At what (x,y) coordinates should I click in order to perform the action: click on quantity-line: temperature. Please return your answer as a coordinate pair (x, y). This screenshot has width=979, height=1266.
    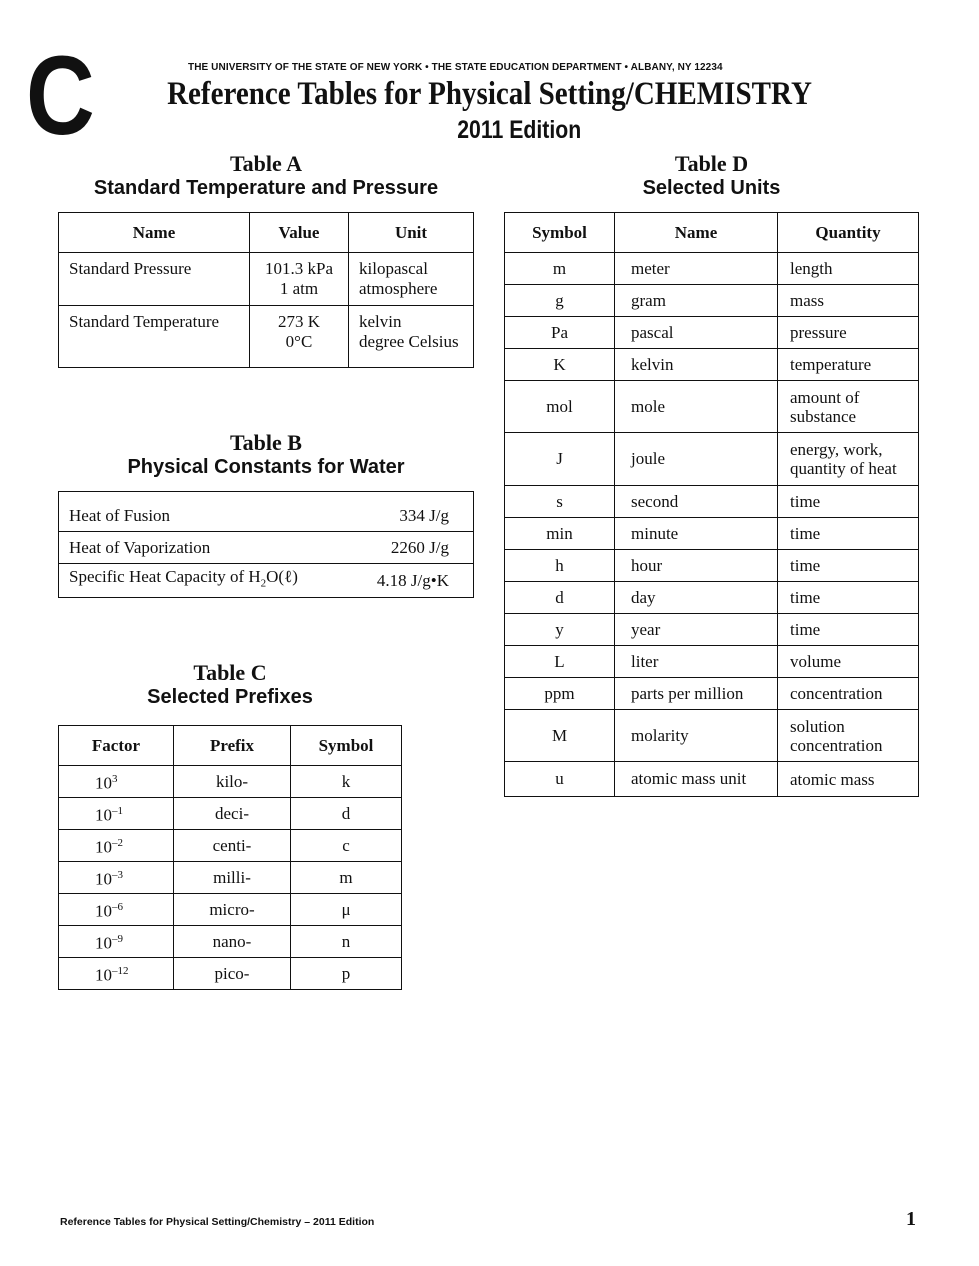
    Looking at the image, I should click on (831, 364).